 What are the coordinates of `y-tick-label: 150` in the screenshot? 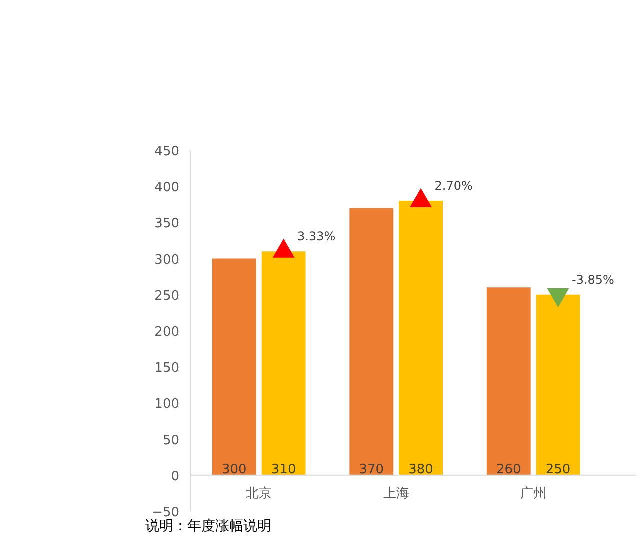 It's located at (167, 368).